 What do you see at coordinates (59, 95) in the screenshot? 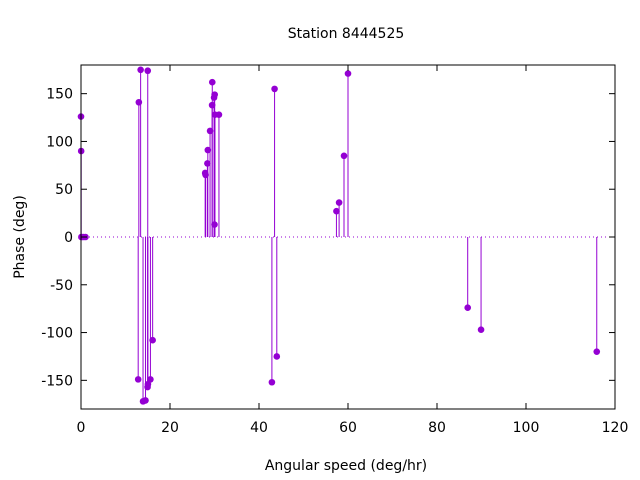
I see `y-tick-label: 150` at bounding box center [59, 95].